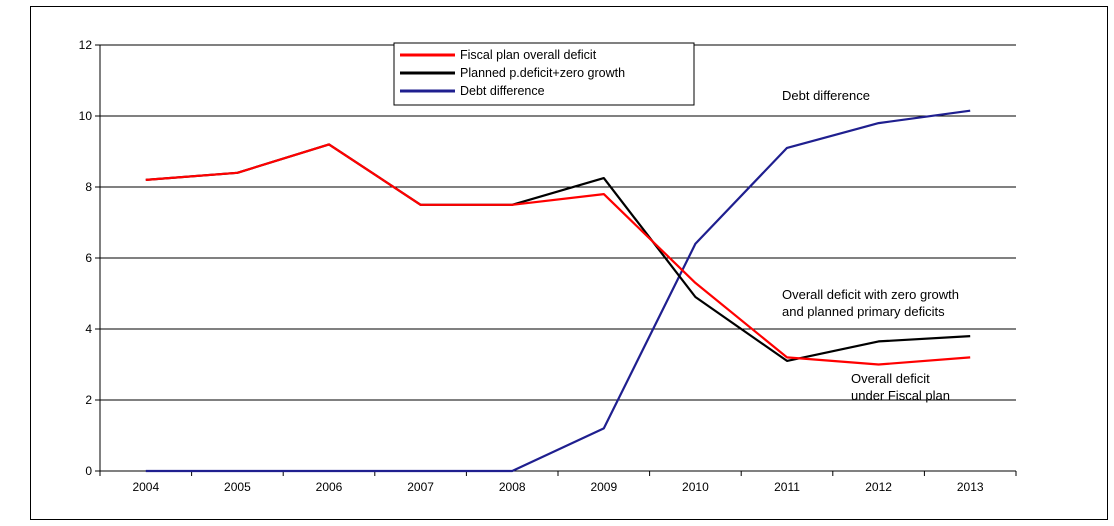  I want to click on x-tick-label: 2006, so click(329, 487).